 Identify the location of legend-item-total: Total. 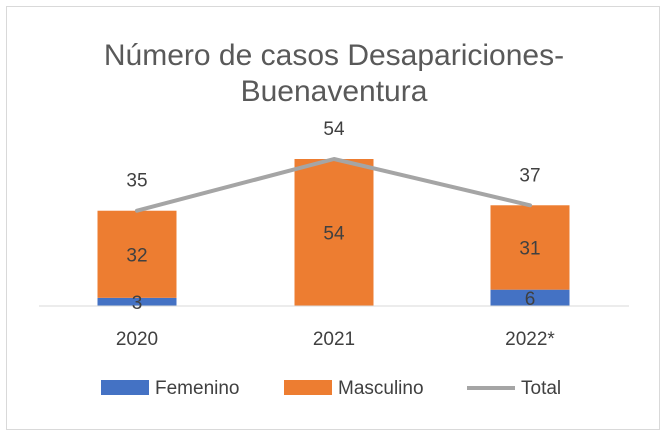
(514, 388).